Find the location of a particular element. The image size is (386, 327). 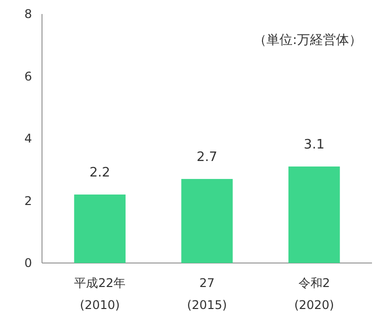

y-tick-label: 2 is located at coordinates (28, 201).